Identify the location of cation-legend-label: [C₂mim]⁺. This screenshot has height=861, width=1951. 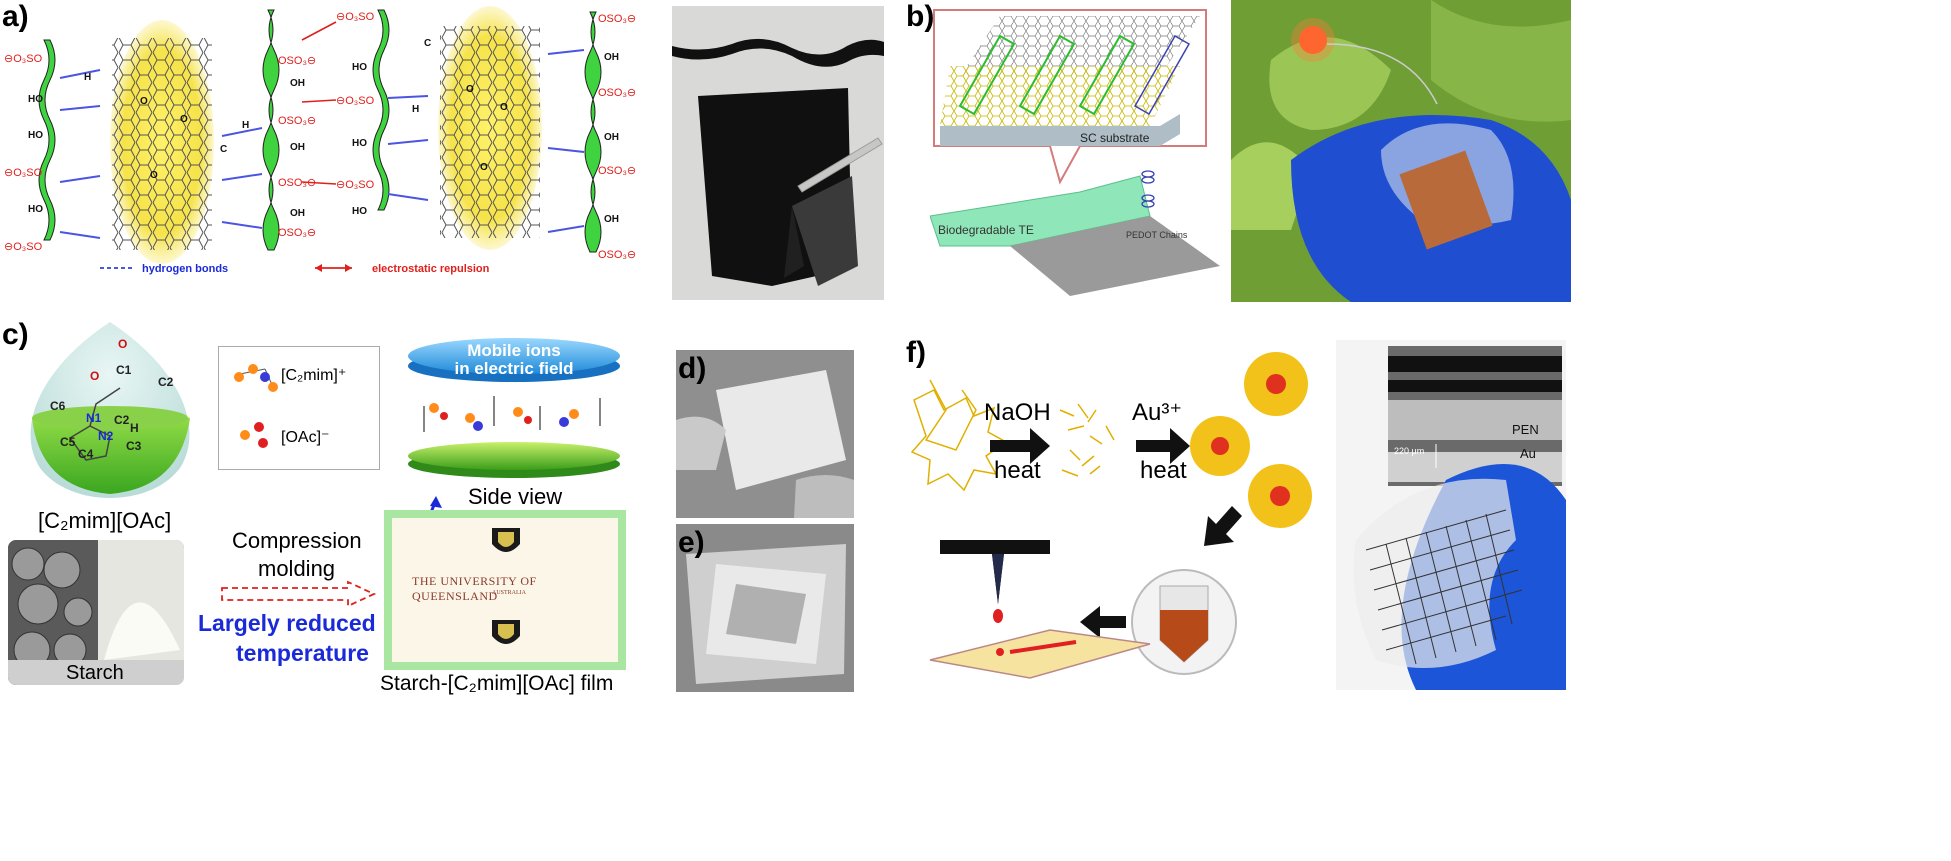
(314, 375).